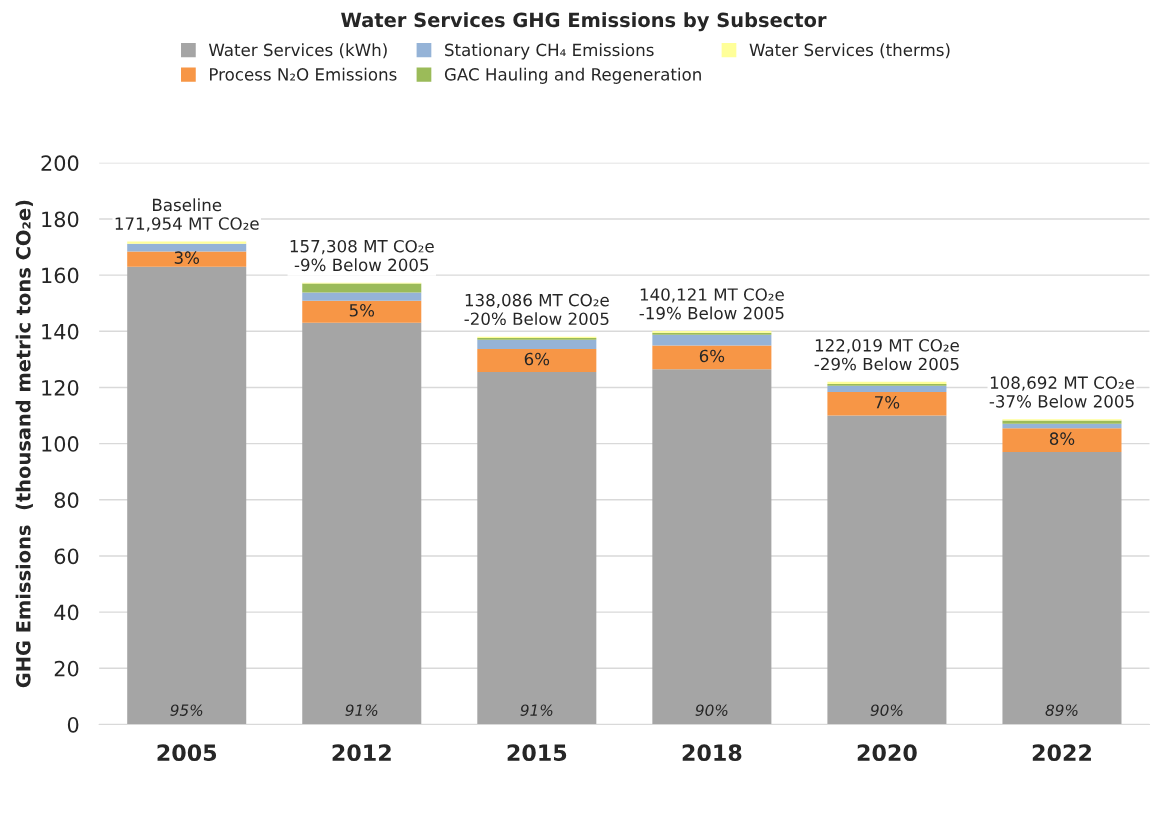  What do you see at coordinates (712, 753) in the screenshot?
I see `x-tick-label: 2018` at bounding box center [712, 753].